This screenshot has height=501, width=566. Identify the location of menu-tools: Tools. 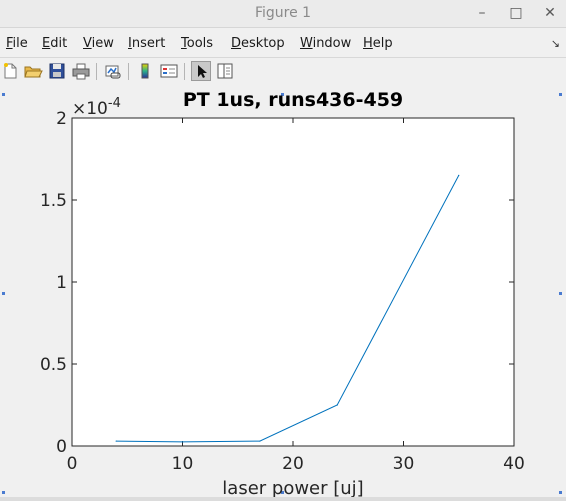
(197, 43).